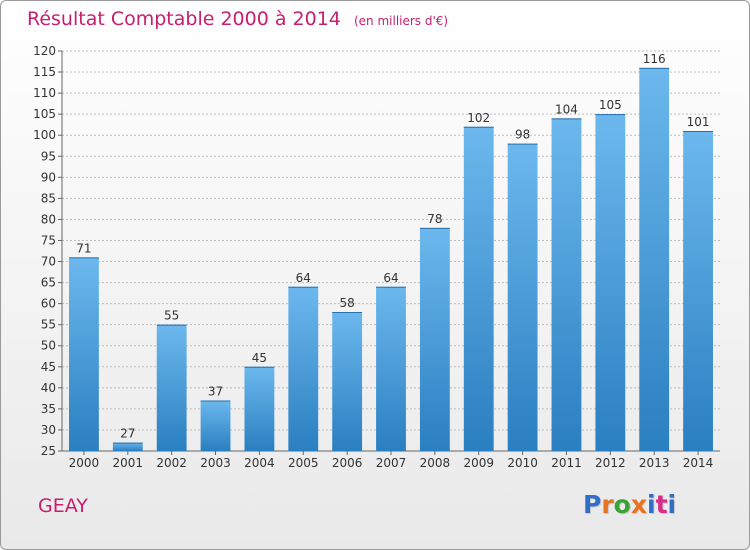  What do you see at coordinates (661, 504) in the screenshot?
I see `logo-letter: t` at bounding box center [661, 504].